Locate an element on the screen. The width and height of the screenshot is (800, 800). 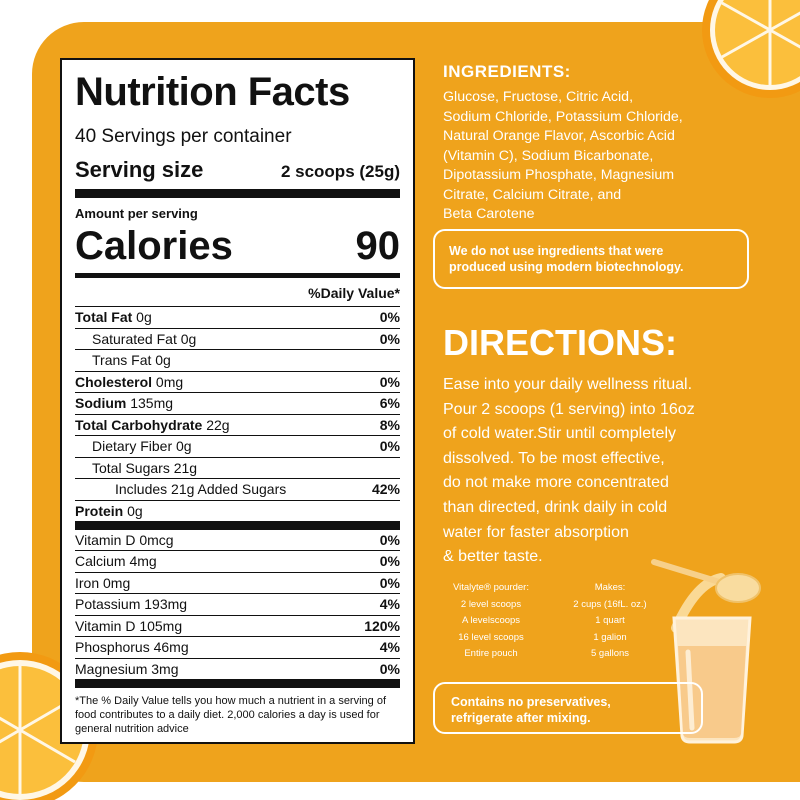
nutrient-name-bold: Total Fat is located at coordinates (104, 317).